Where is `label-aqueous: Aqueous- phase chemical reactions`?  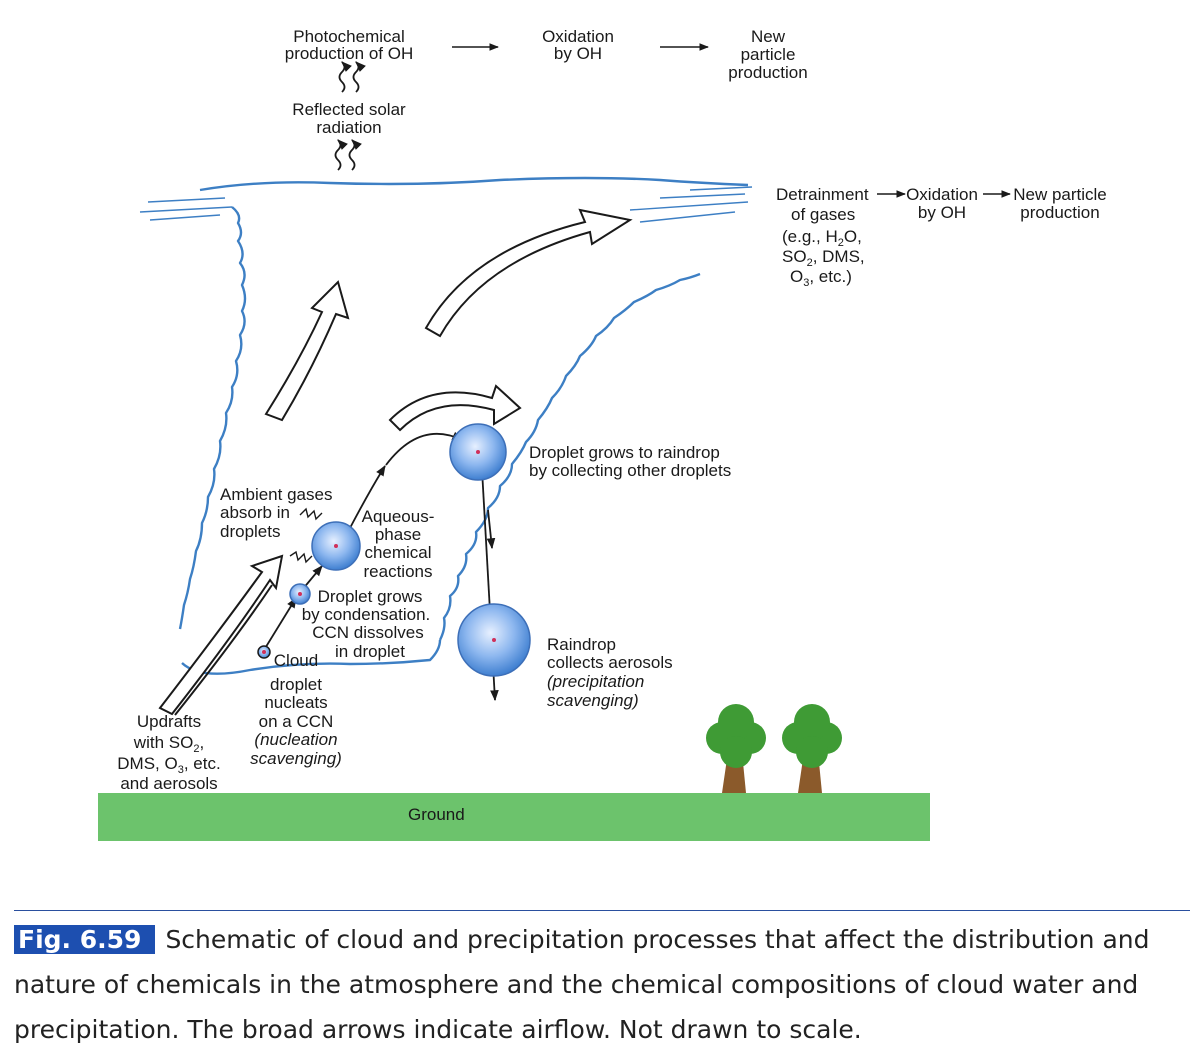
label-aqueous: Aqueous- phase chemical reactions is located at coordinates (398, 544).